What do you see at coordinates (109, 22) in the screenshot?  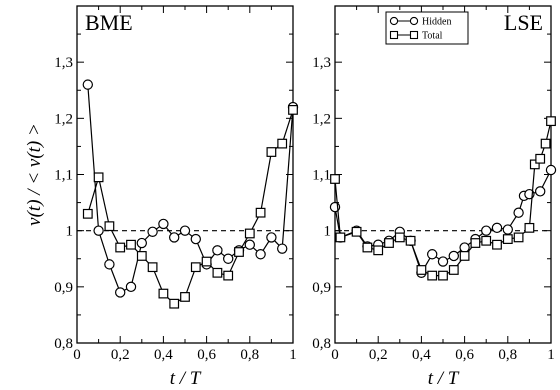 I see `panel-title: BME` at bounding box center [109, 22].